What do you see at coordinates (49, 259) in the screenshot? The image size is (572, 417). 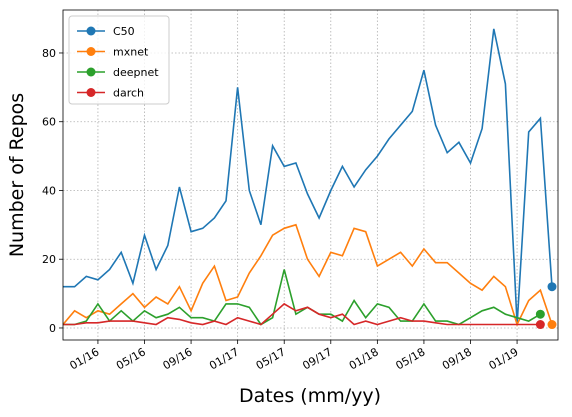 I see `y-tick-label: 20` at bounding box center [49, 259].